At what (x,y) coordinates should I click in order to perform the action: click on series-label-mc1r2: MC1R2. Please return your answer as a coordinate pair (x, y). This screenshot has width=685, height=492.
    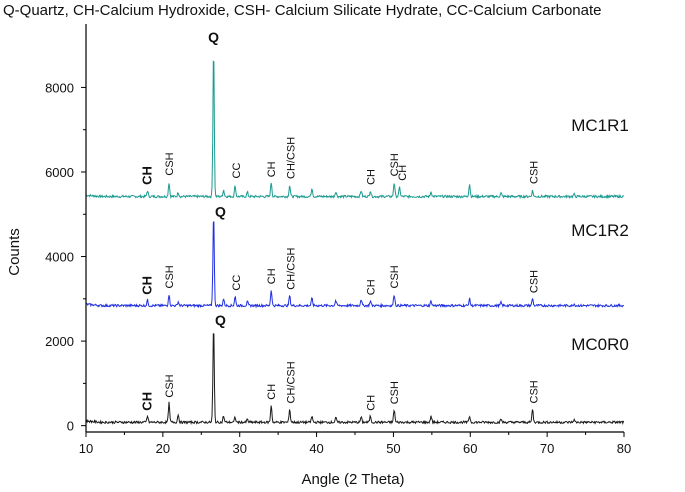
    Looking at the image, I should click on (600, 230).